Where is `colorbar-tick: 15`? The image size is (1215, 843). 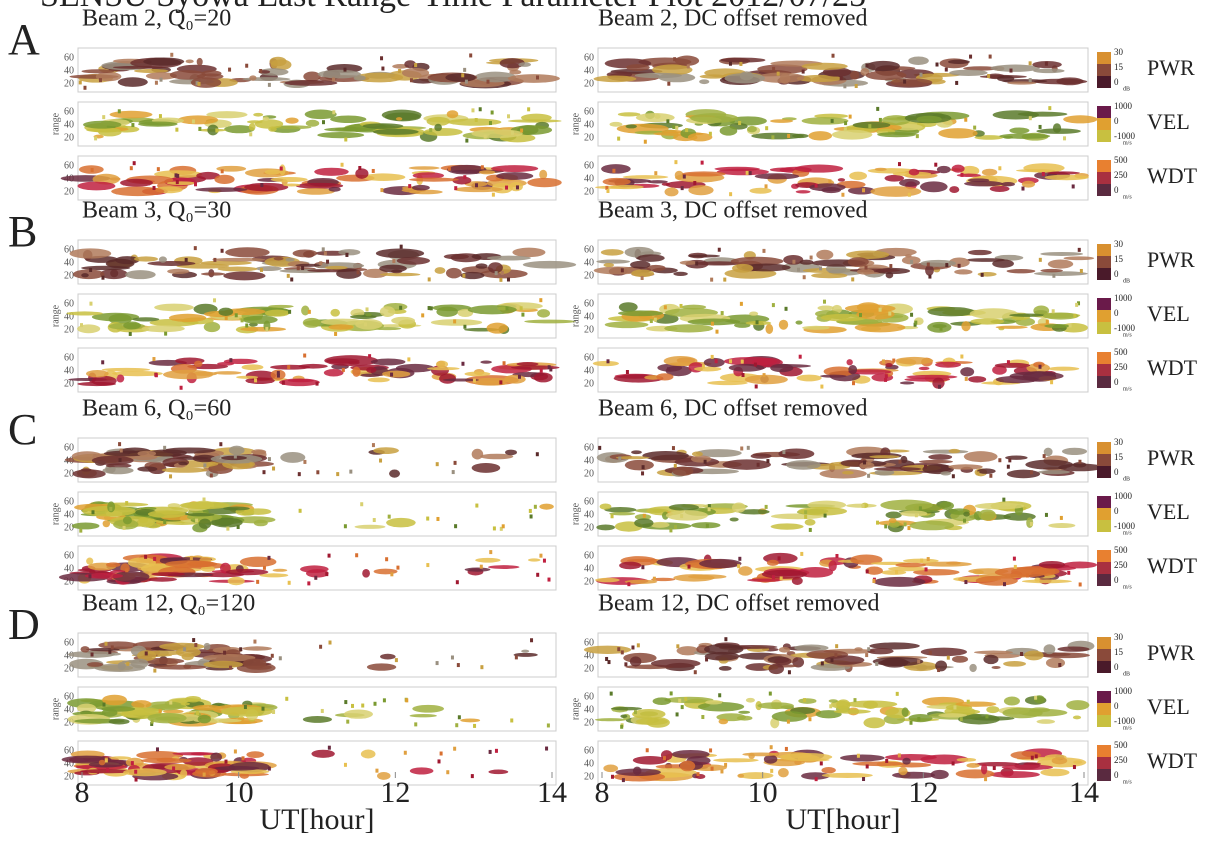 colorbar-tick: 15 is located at coordinates (1119, 457).